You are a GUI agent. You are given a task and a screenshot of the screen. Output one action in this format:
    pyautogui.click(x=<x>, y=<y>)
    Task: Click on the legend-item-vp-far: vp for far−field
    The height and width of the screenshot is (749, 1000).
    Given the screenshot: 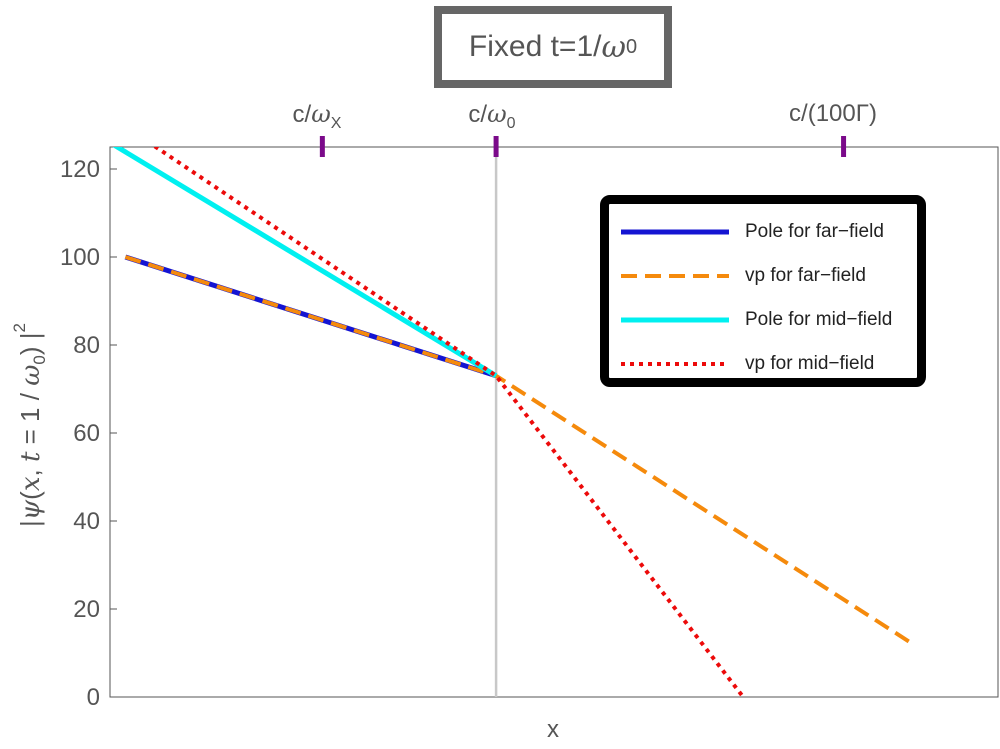 What is the action you would take?
    pyautogui.click(x=763, y=276)
    